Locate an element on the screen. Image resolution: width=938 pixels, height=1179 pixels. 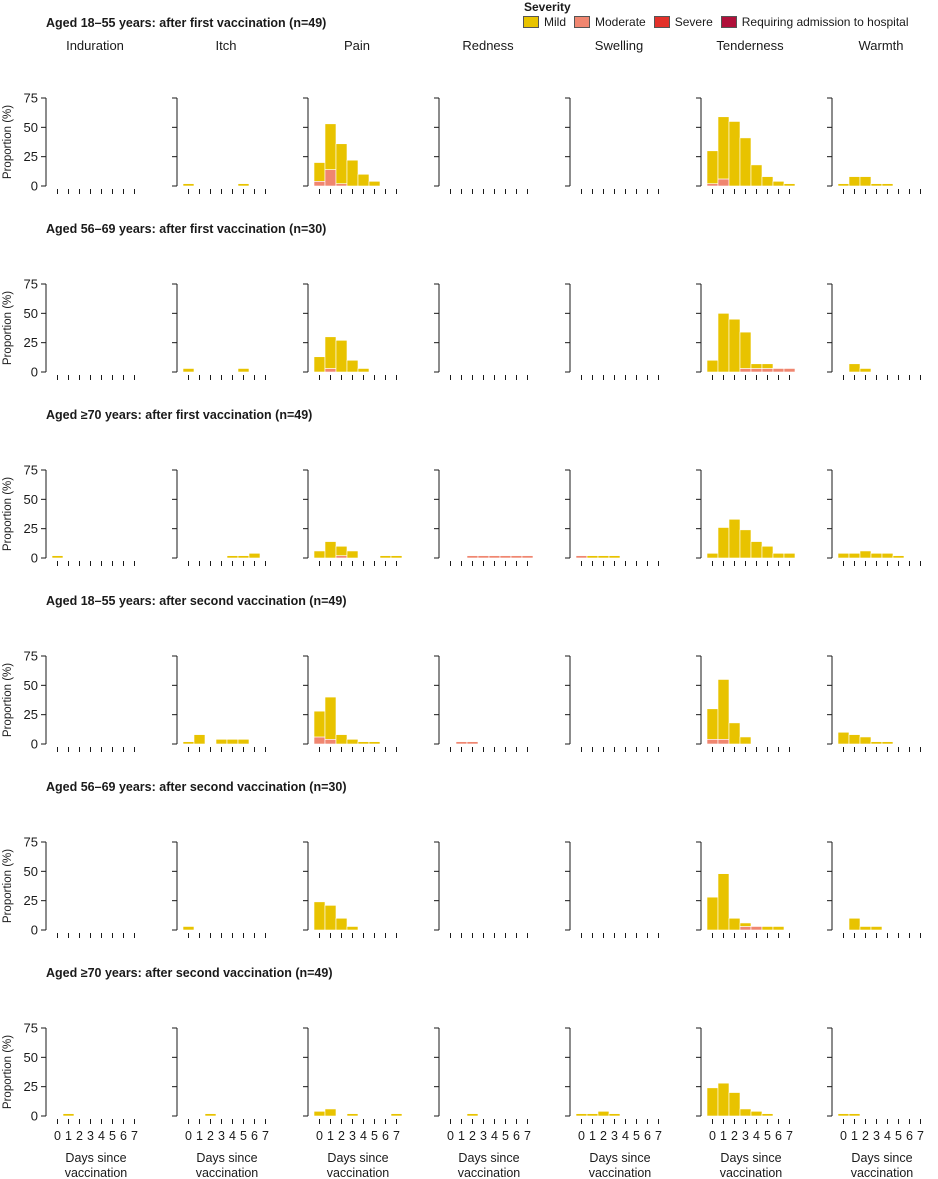
x-tick-label-7: 7 is located at coordinates (265, 1136).